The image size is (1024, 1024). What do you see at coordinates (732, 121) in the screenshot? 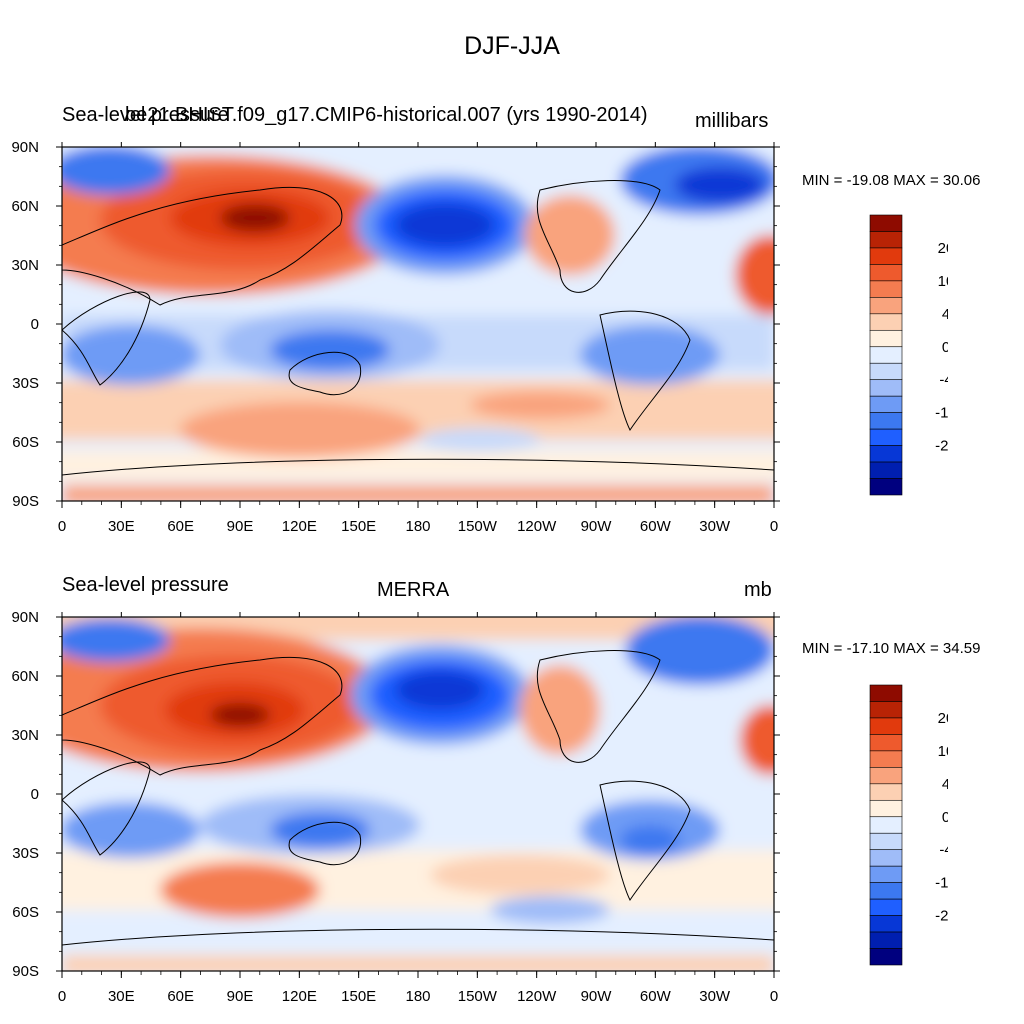
I see `panel-1-units: millibars` at bounding box center [732, 121].